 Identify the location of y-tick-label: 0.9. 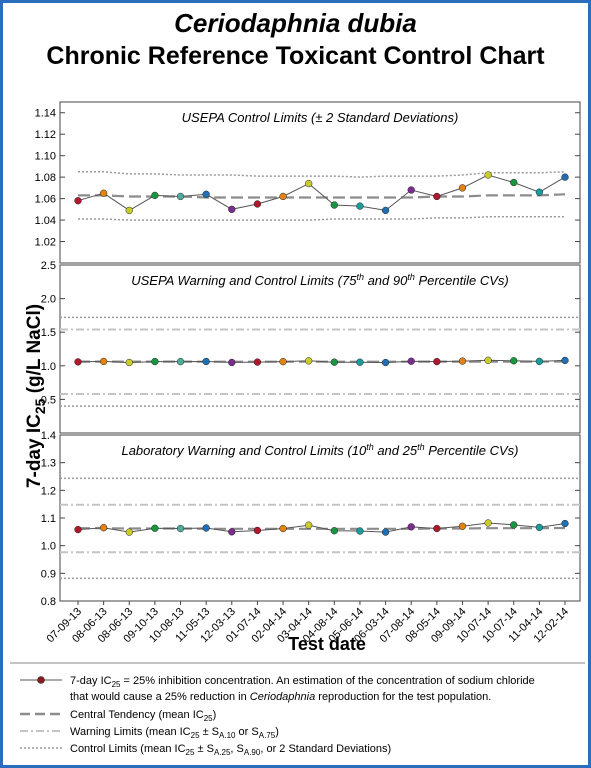
(48, 574).